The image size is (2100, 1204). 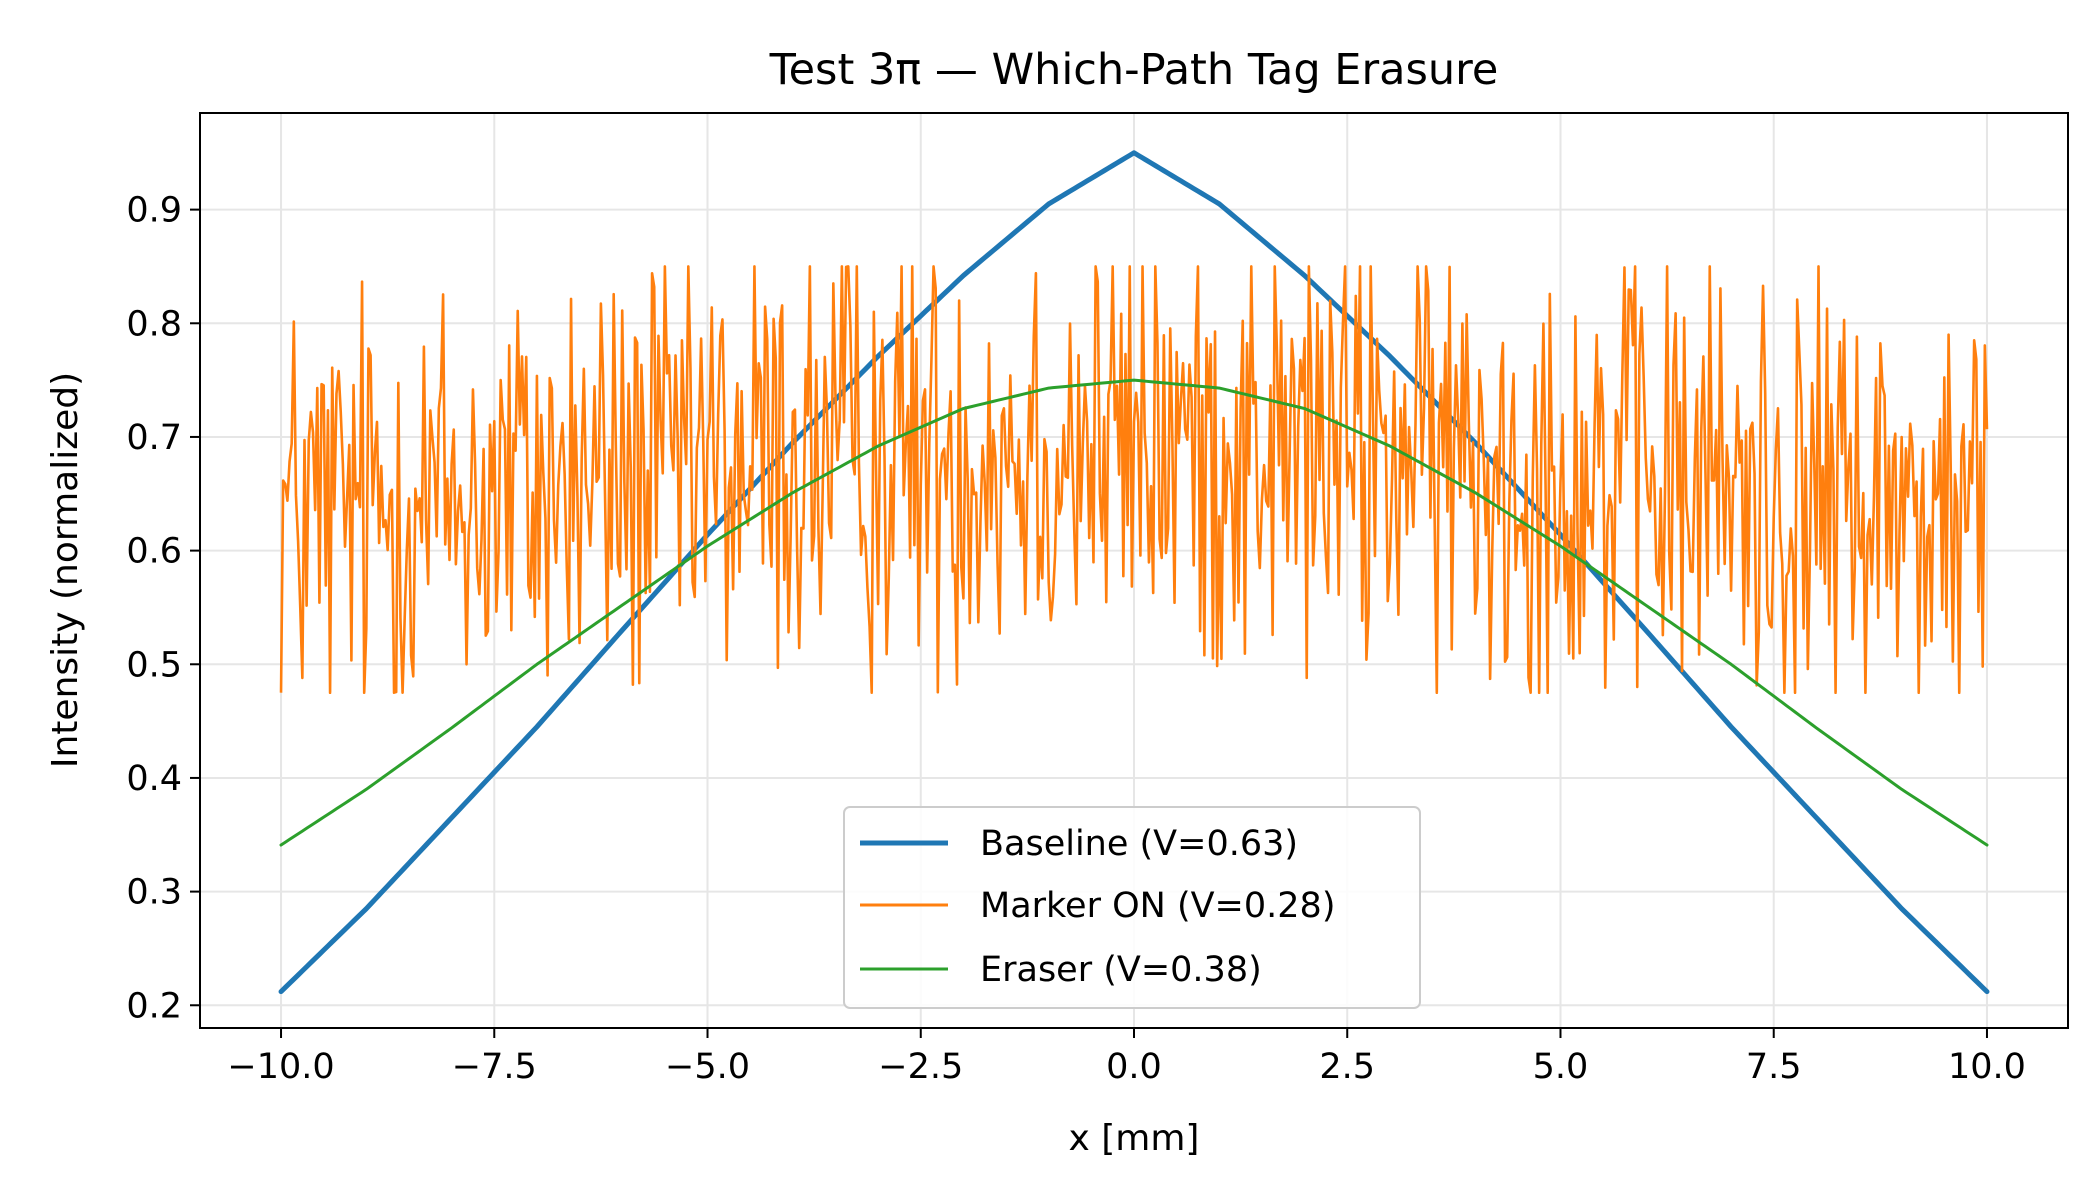 I want to click on x-tick-label: 0.0, so click(x=1134, y=1067).